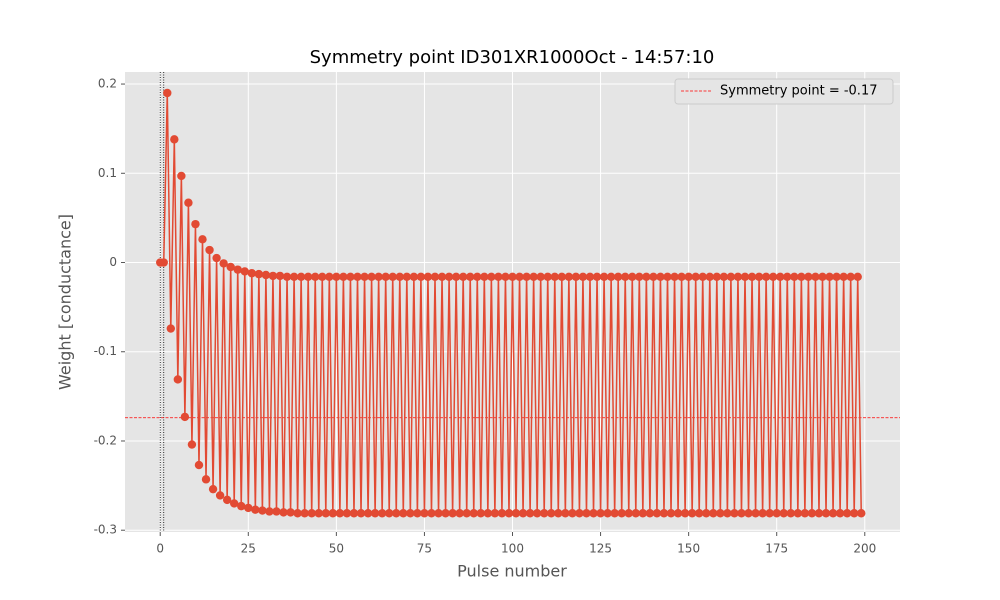  Describe the element at coordinates (105, 440) in the screenshot. I see `y-tick-label: -0.2` at that location.